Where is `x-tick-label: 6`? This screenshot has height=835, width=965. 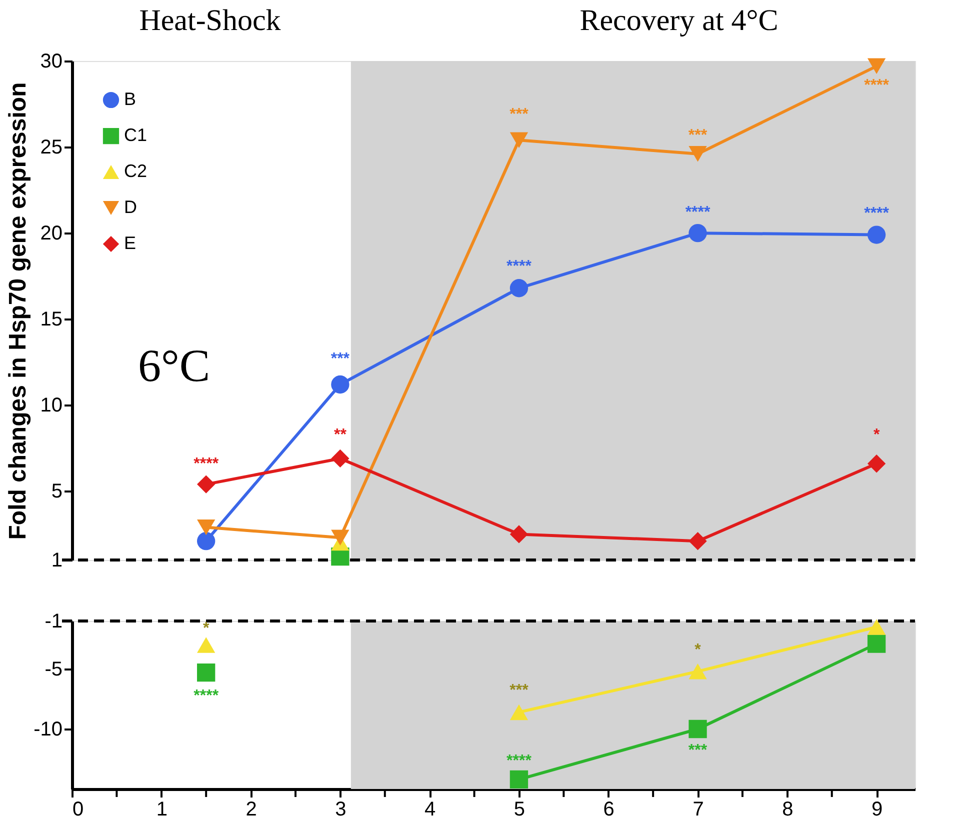
x-tick-label: 6 is located at coordinates (608, 809).